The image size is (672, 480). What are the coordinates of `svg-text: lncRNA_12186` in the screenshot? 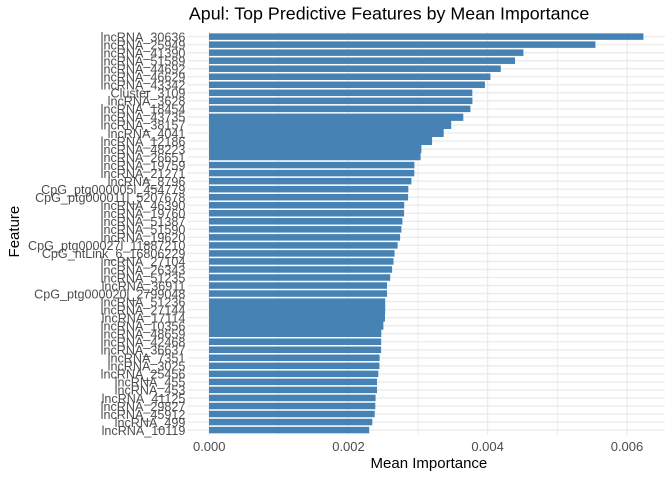 It's located at (143, 142).